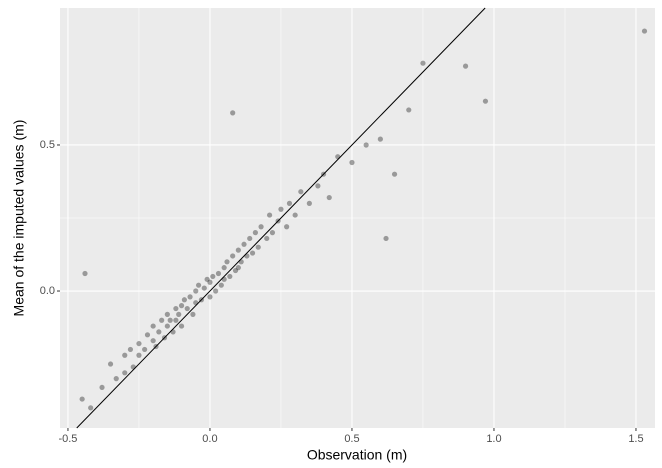 This screenshot has height=468, width=662. Describe the element at coordinates (67, 439) in the screenshot. I see `x-tick-label: -0.5` at that location.